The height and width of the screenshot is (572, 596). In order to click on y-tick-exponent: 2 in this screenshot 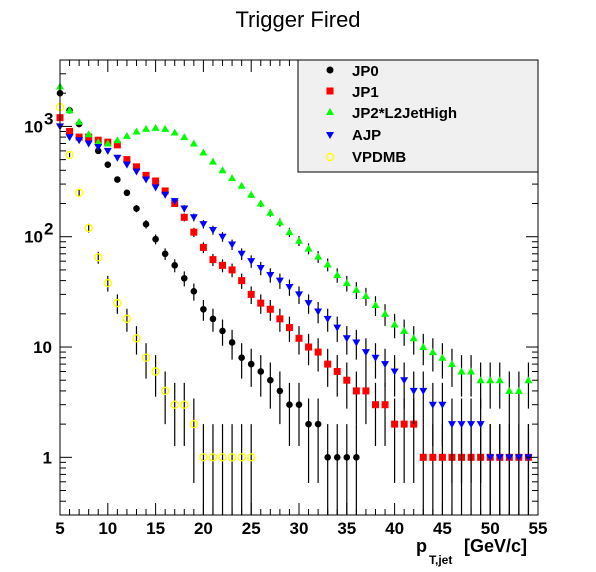, I will do `click(48, 229)`.